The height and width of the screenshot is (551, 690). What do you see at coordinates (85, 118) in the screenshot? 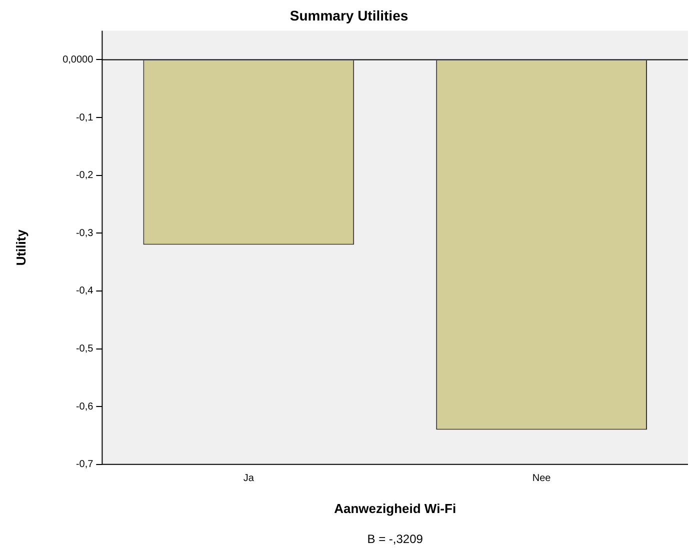
I see `y-tick-label: -0,1` at bounding box center [85, 118].